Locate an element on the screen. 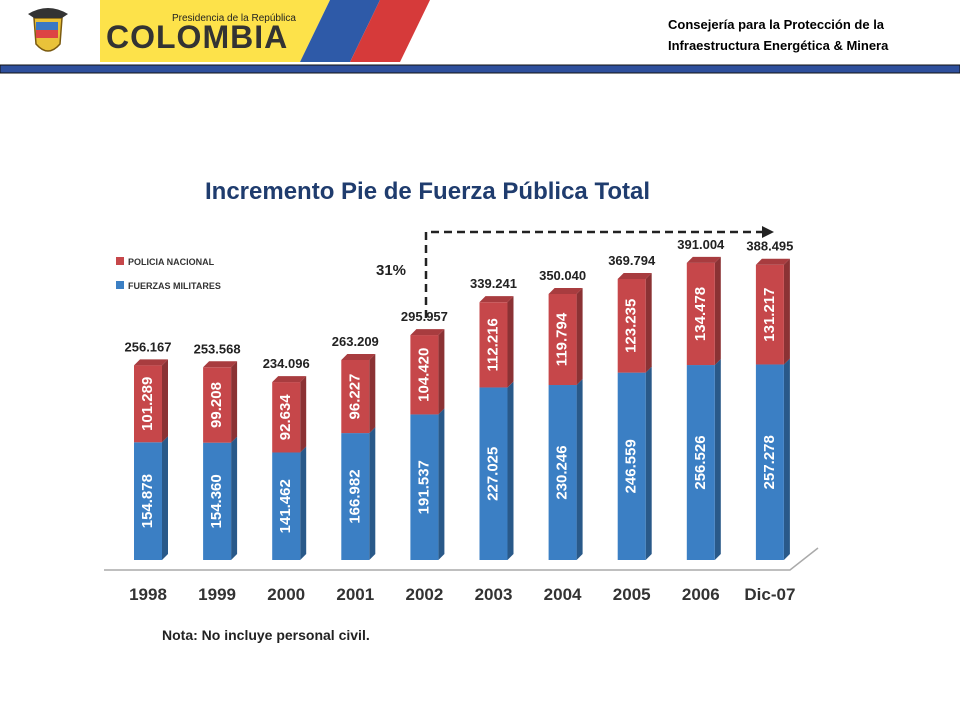 The height and width of the screenshot is (720, 960). annotation: 31% is located at coordinates (391, 270).